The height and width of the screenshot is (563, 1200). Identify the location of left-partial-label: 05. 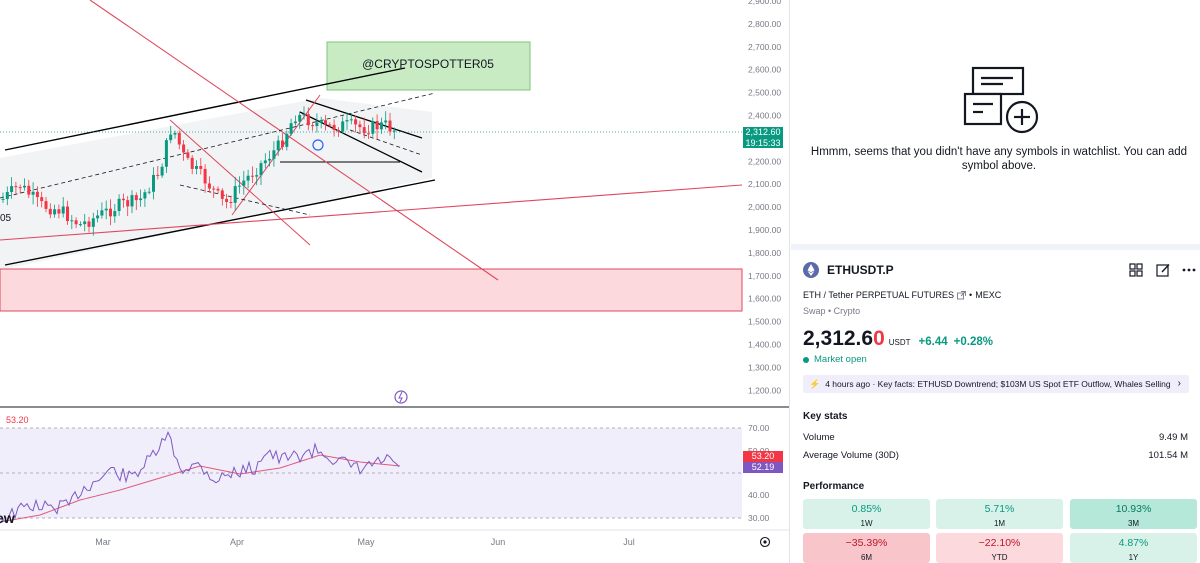
(6, 218).